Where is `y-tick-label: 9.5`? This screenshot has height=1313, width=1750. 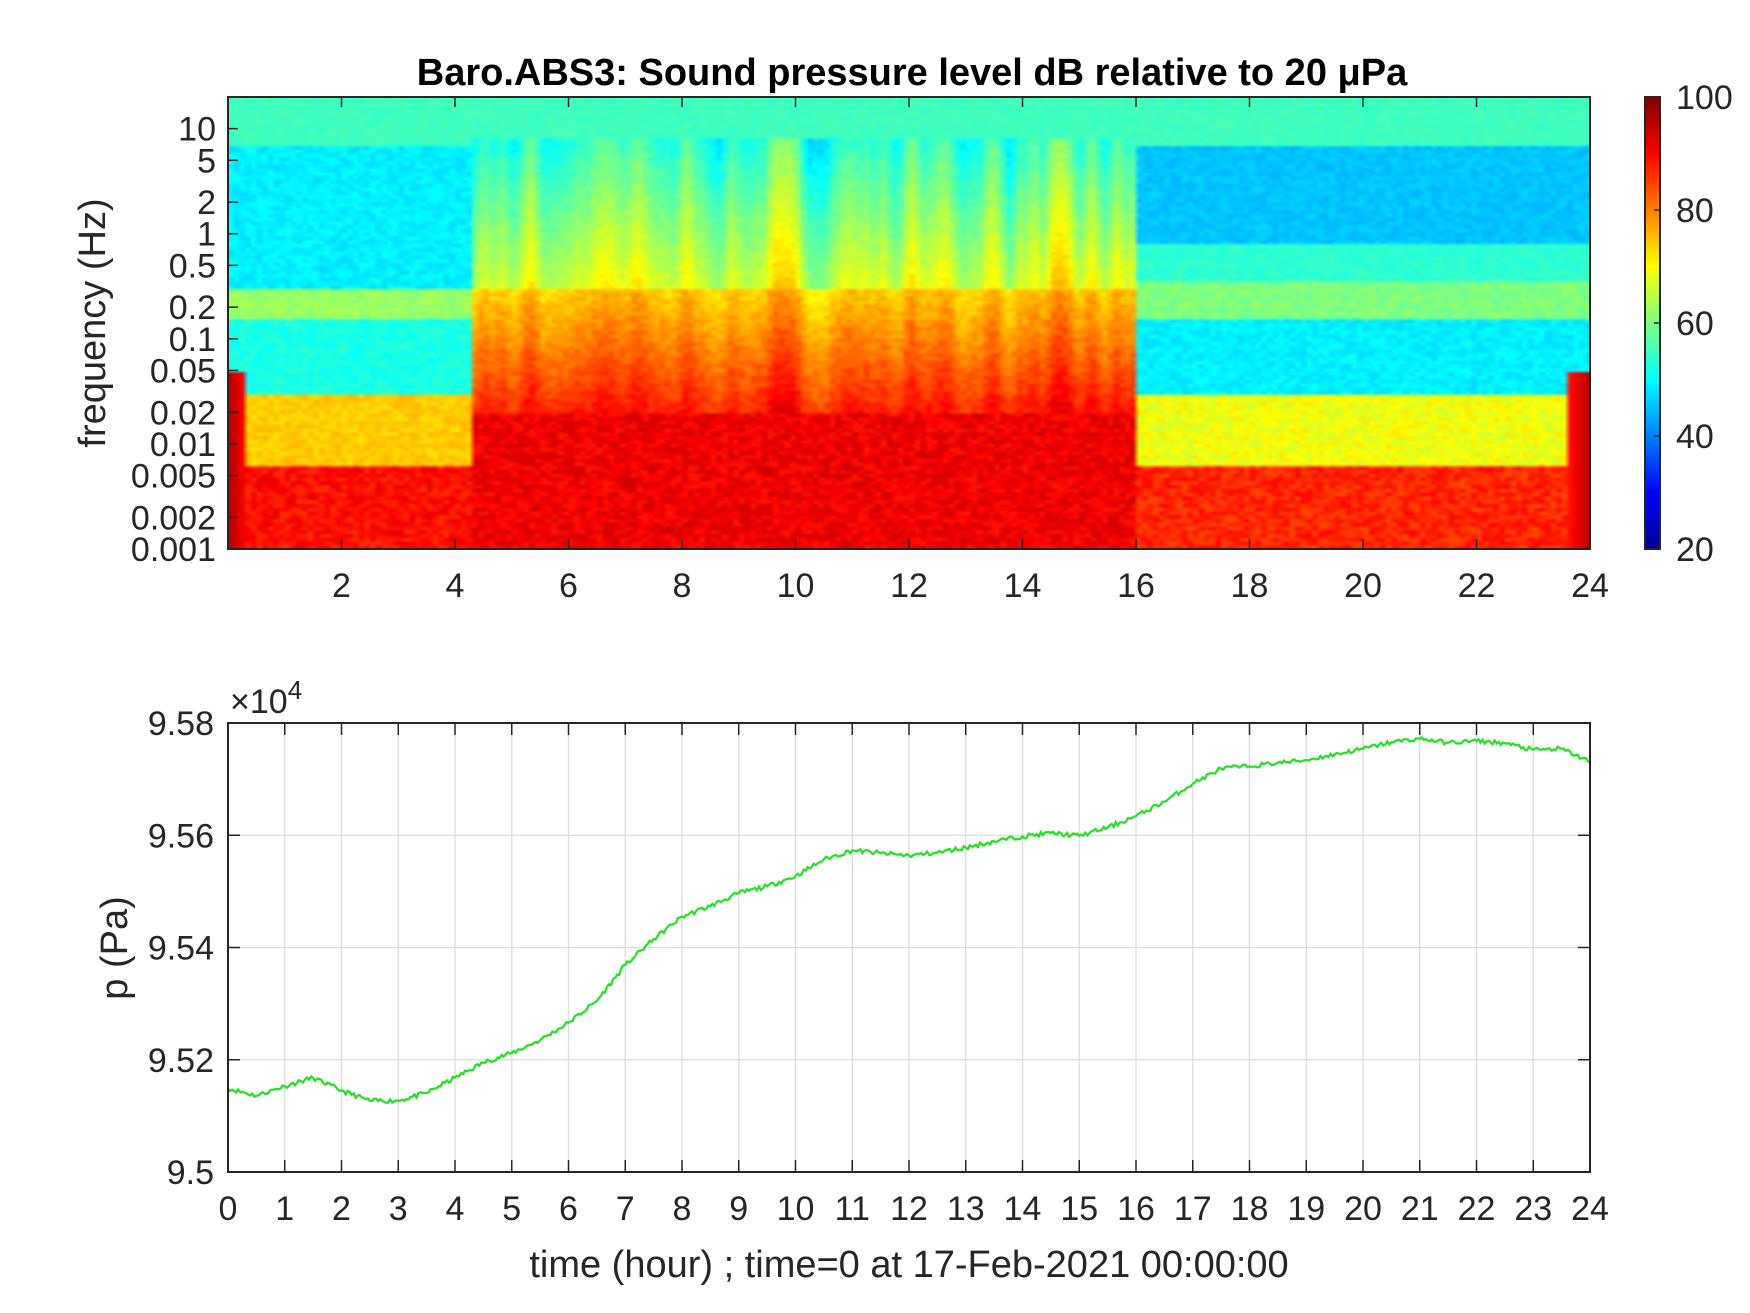
y-tick-label: 9.5 is located at coordinates (190, 1173).